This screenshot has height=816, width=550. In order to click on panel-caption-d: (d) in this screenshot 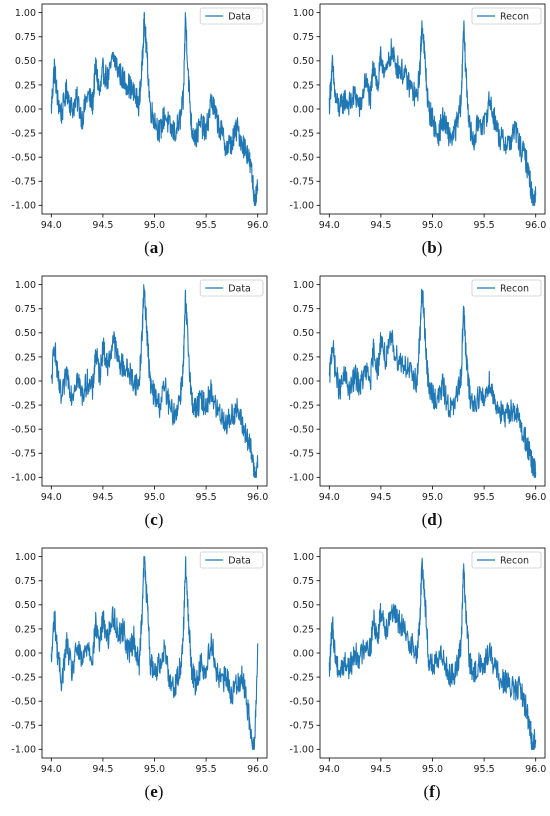, I will do `click(414, 520)`.